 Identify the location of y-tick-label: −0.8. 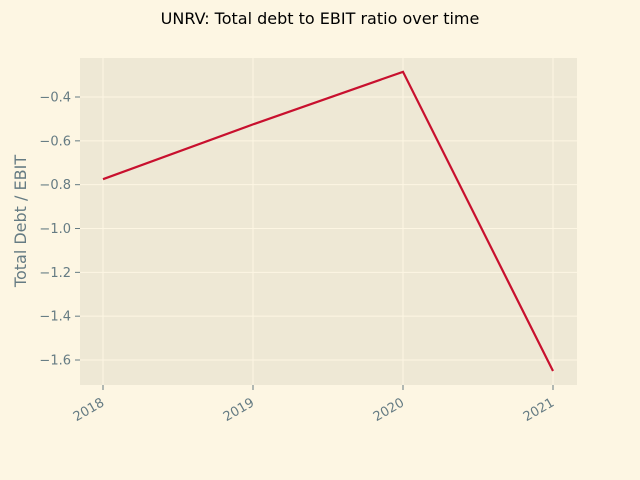
(55, 185).